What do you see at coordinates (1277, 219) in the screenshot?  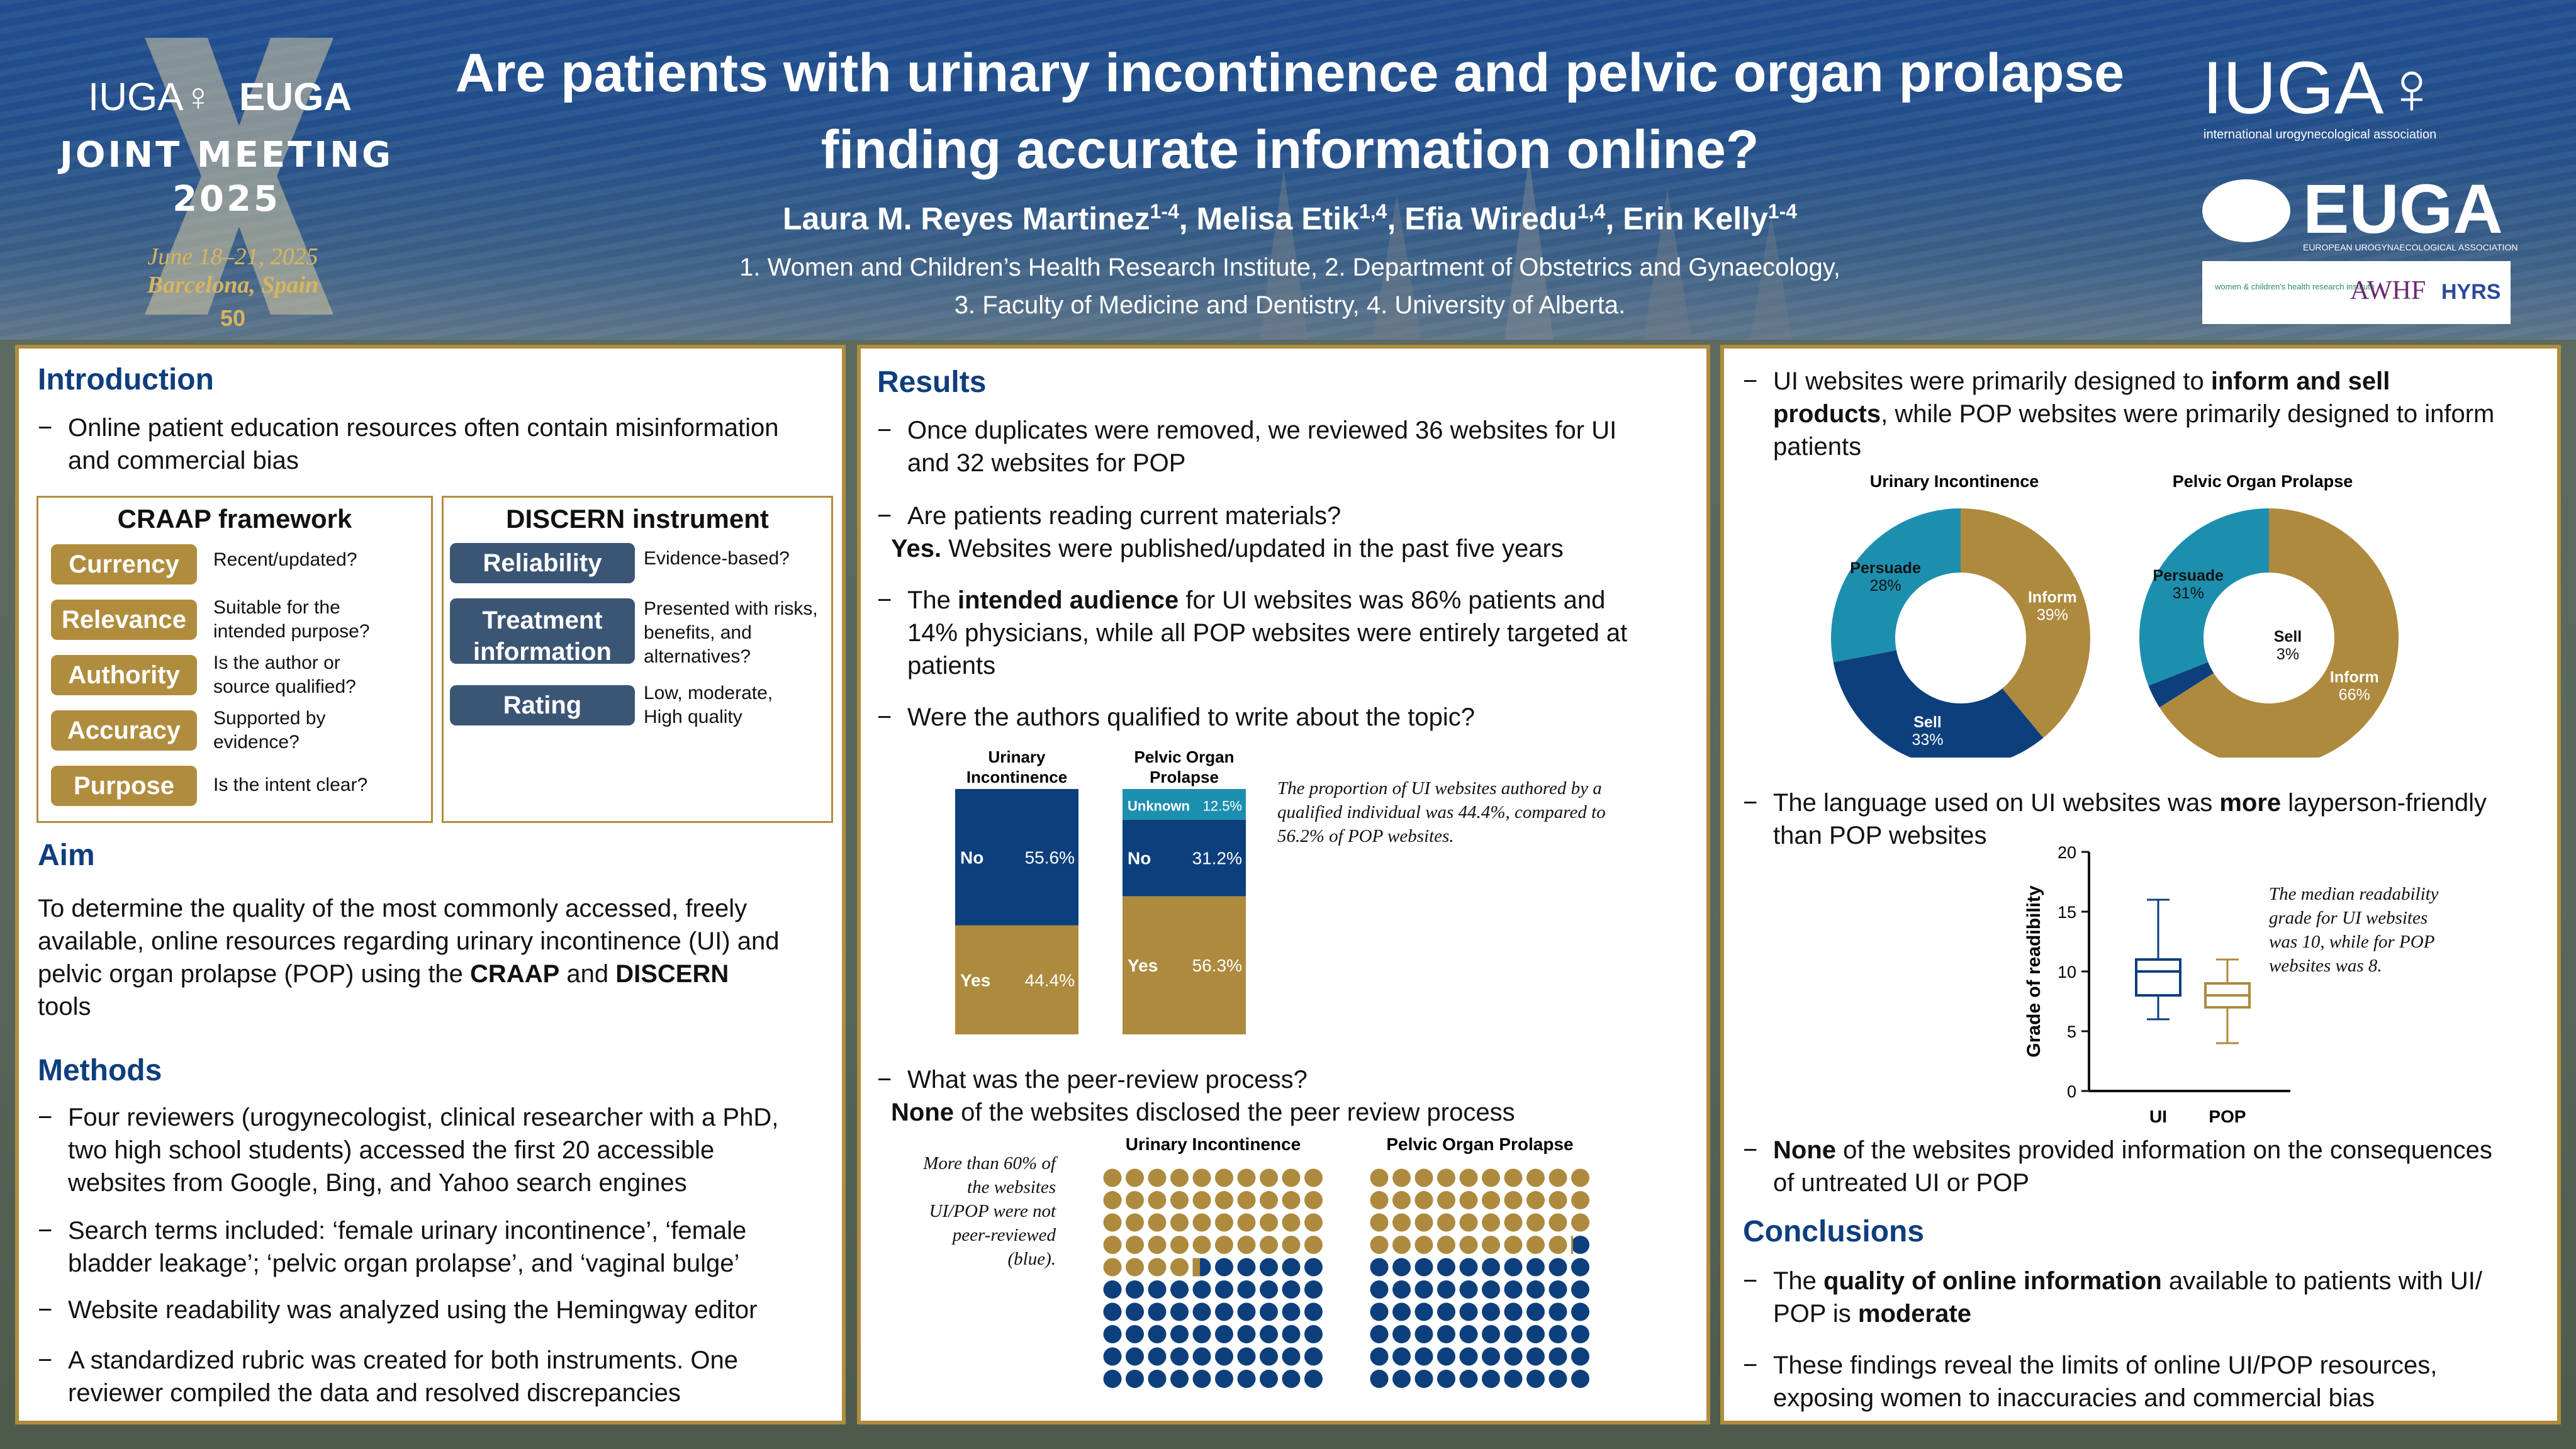 I see `author-name: Melisa Etik` at bounding box center [1277, 219].